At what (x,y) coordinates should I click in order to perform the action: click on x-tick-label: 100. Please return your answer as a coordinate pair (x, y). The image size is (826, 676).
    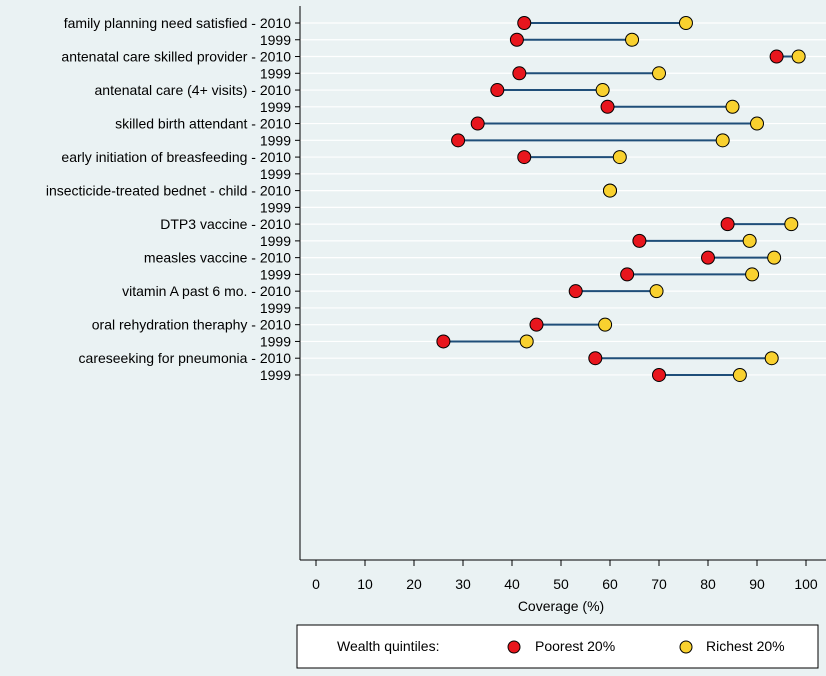
    Looking at the image, I should click on (806, 584).